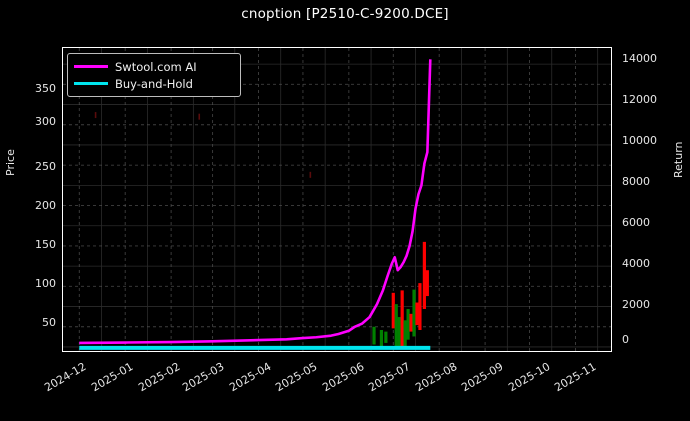  What do you see at coordinates (636, 181) in the screenshot?
I see `y-axis-right-tick: 8000` at bounding box center [636, 181].